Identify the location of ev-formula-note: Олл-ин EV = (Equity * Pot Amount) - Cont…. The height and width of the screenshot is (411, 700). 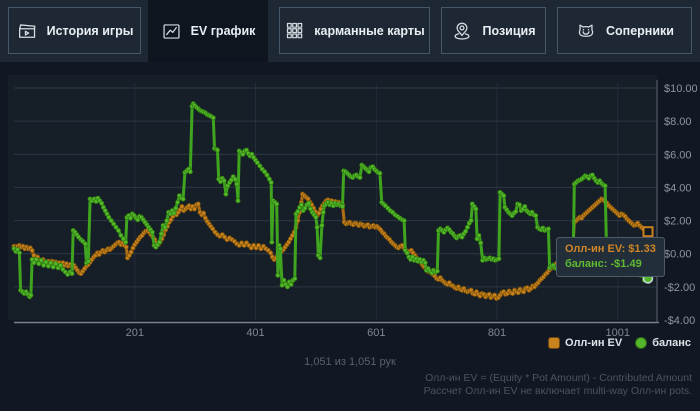
(558, 385).